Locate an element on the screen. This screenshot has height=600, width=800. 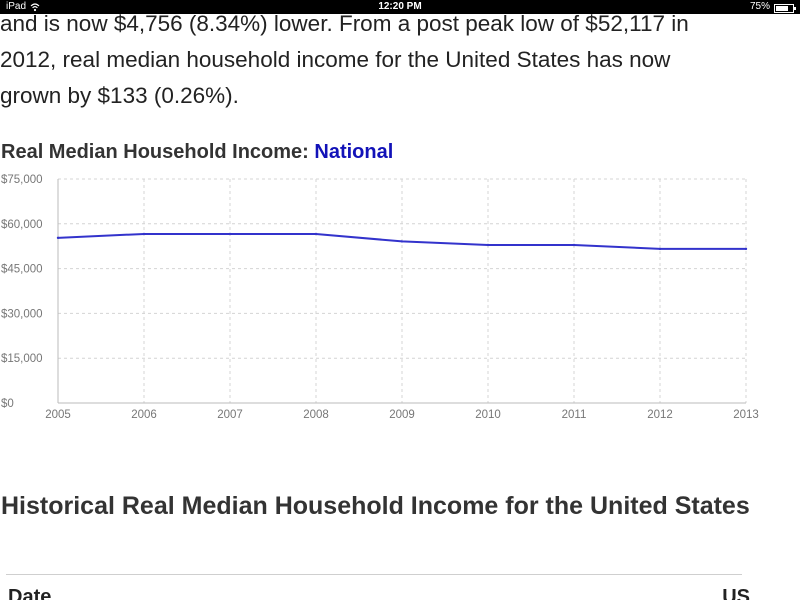
battery-icon is located at coordinates (785, 8).